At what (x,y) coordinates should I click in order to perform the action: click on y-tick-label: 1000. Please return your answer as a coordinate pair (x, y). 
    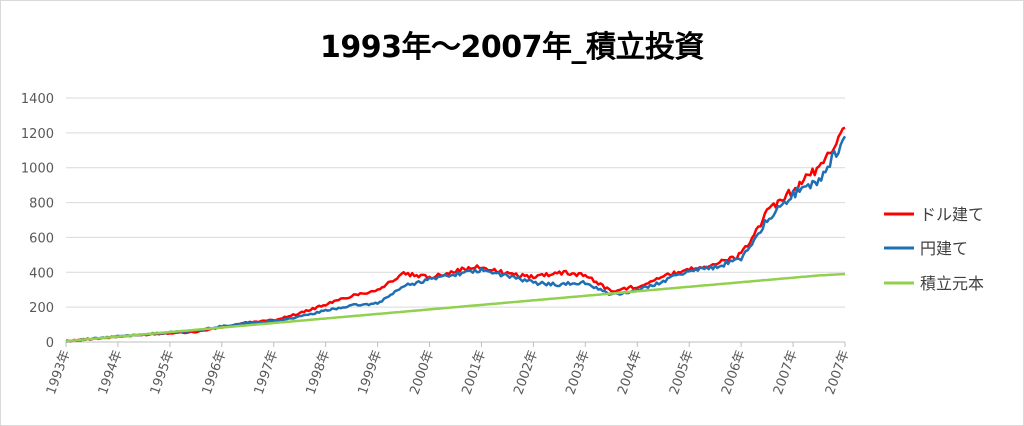
    Looking at the image, I should click on (37, 169).